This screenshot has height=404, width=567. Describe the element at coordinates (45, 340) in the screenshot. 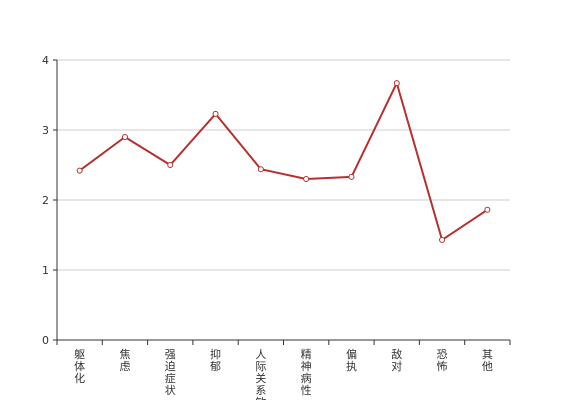

I see `y-tick-label: 0` at that location.